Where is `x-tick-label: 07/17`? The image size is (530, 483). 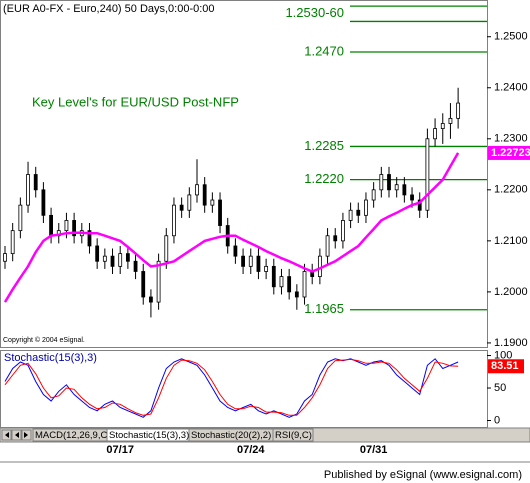
x-tick-label: 07/17 is located at coordinates (120, 450).